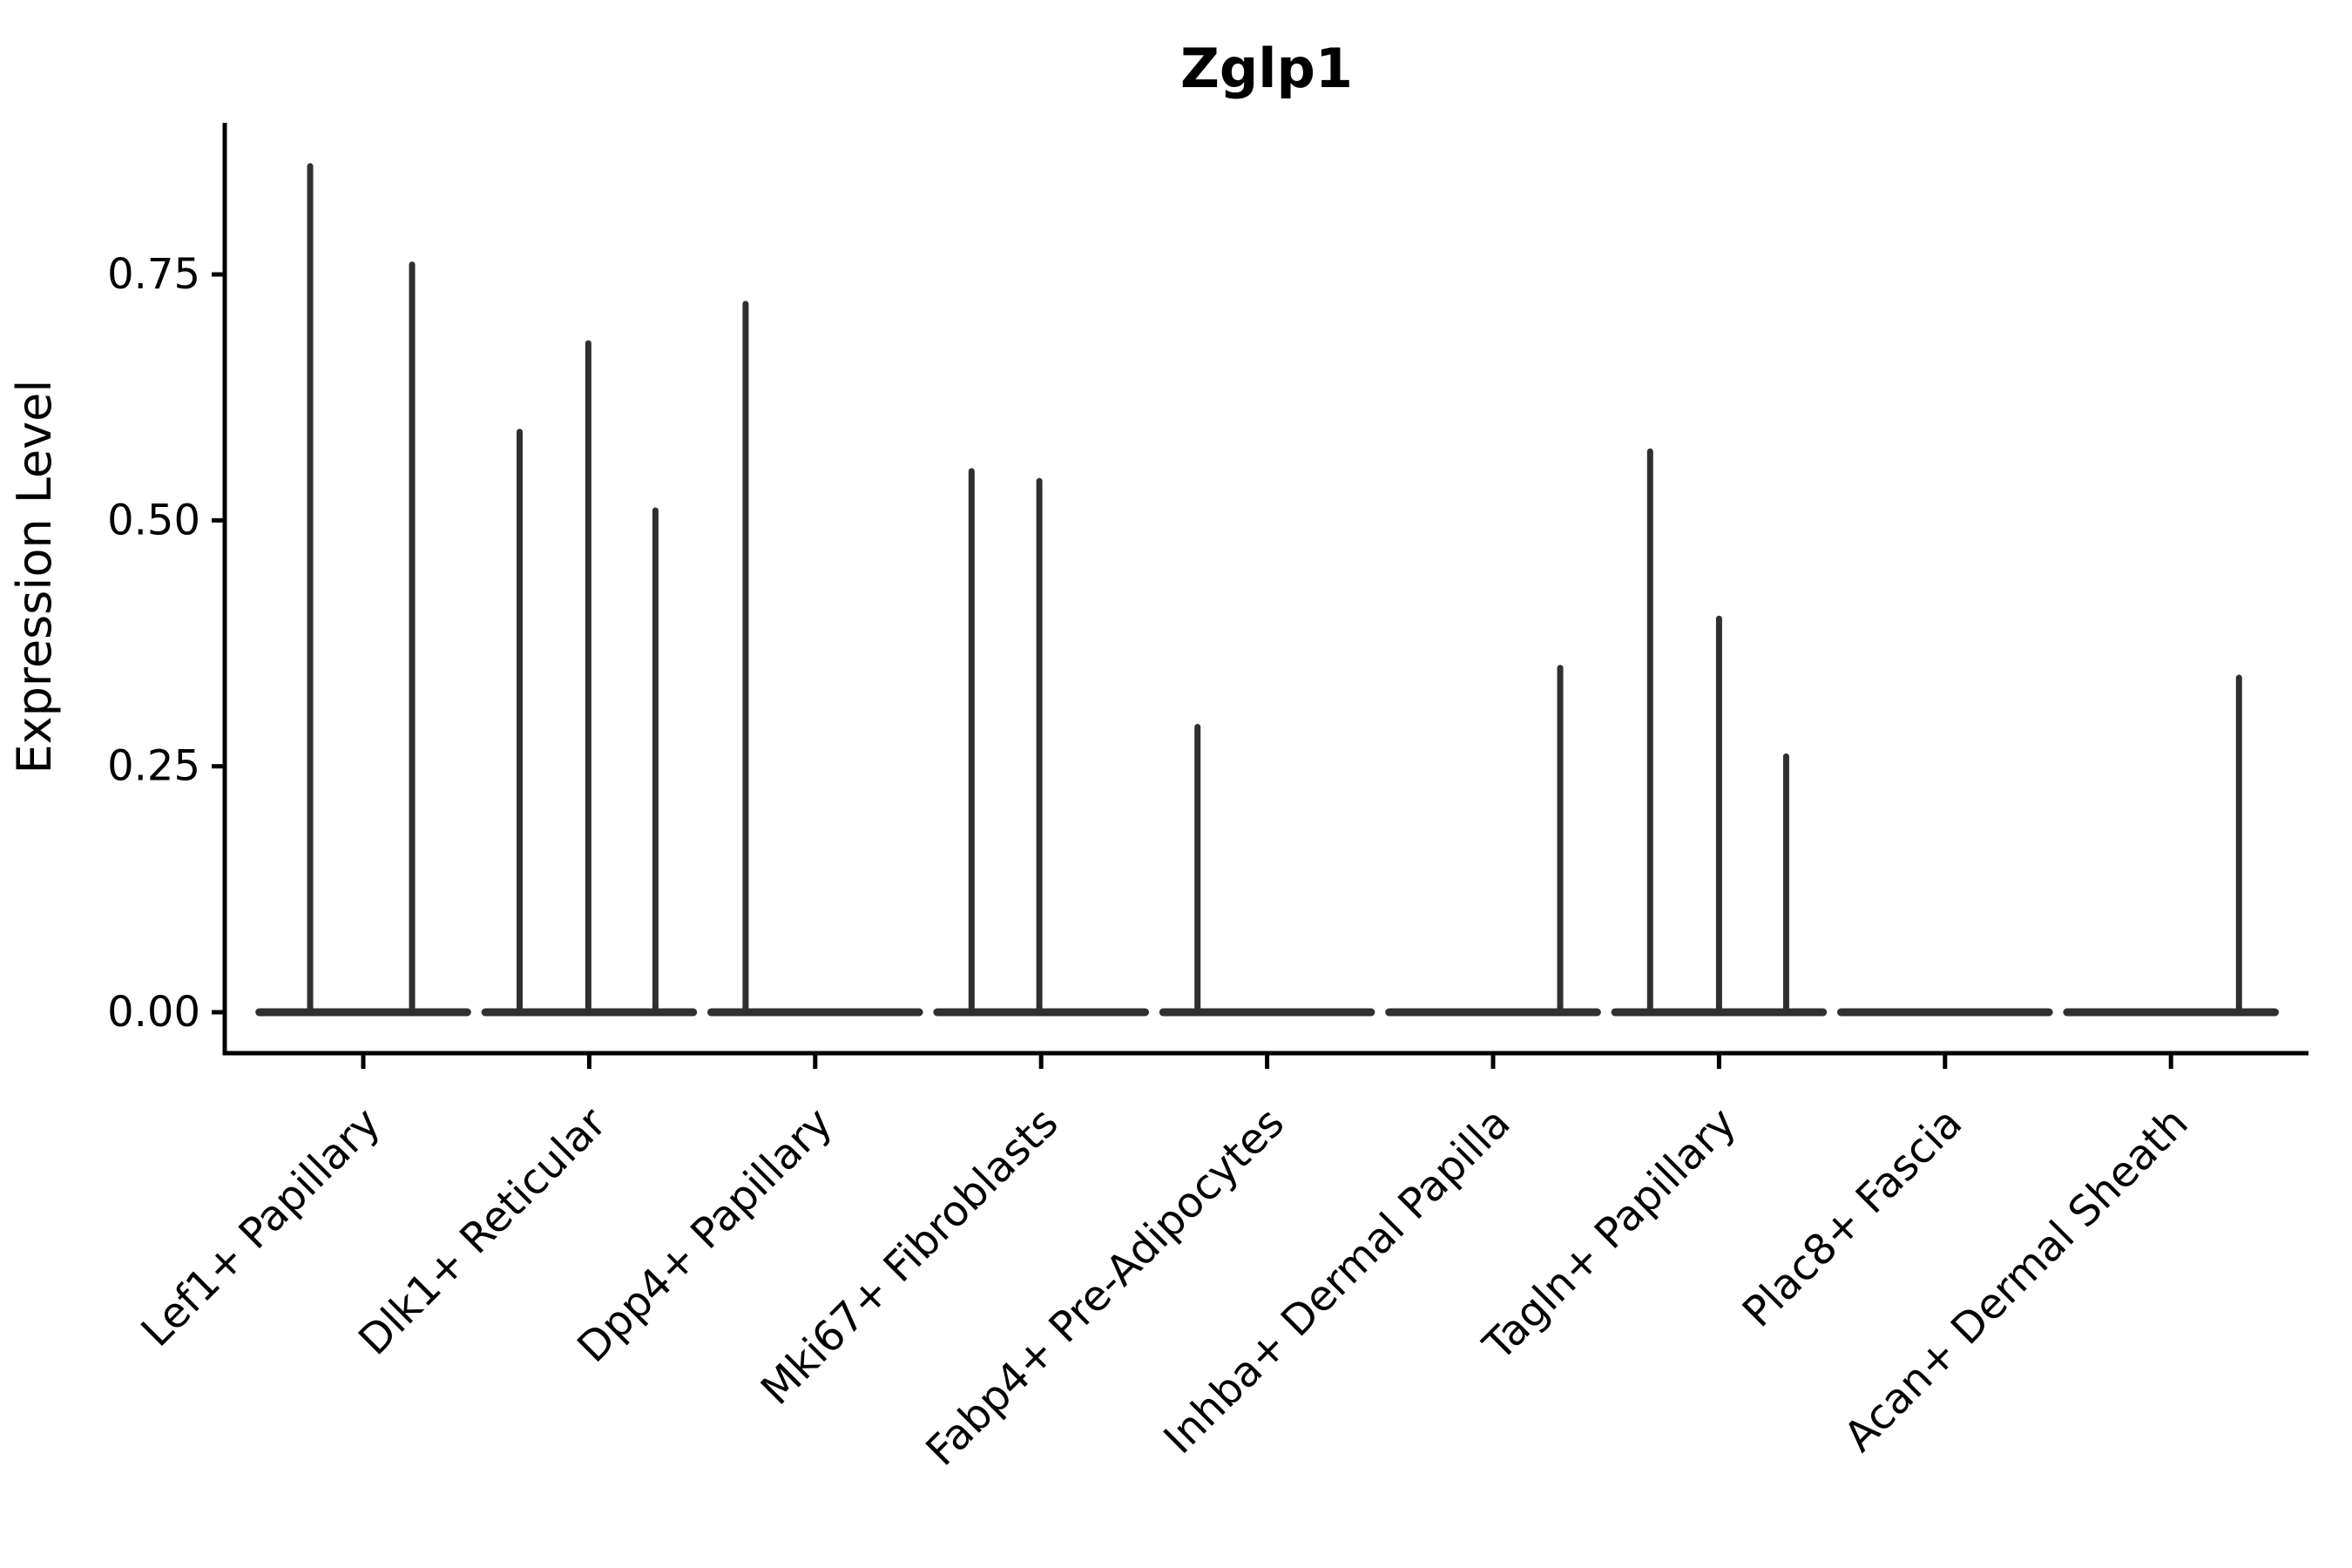 This screenshot has height=1568, width=2352. What do you see at coordinates (1610, 1234) in the screenshot?
I see `x-tick-label: Tagln+ Papillary` at bounding box center [1610, 1234].